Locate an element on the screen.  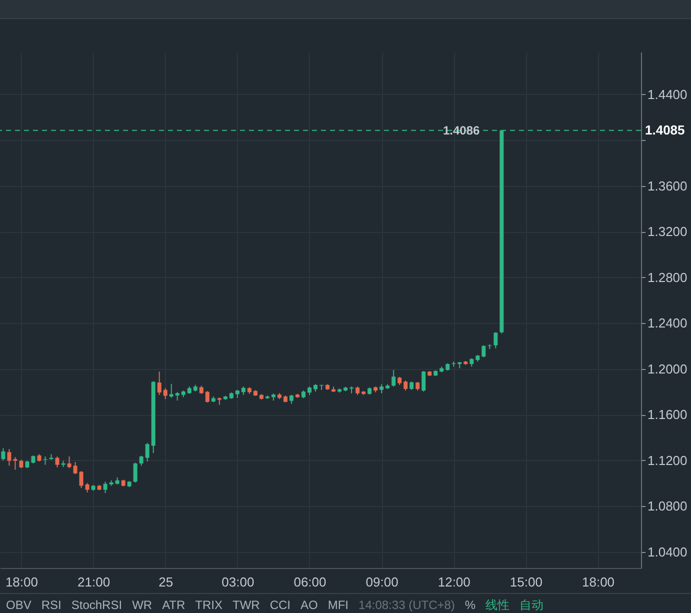
y-tick-label: 1.0400 is located at coordinates (668, 552).